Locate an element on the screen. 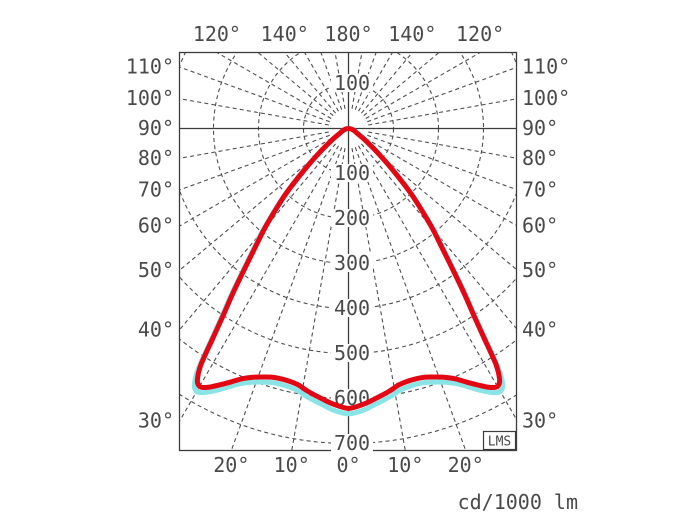 This screenshot has height=525, width=700. angle-label-left: 60° is located at coordinates (156, 226).